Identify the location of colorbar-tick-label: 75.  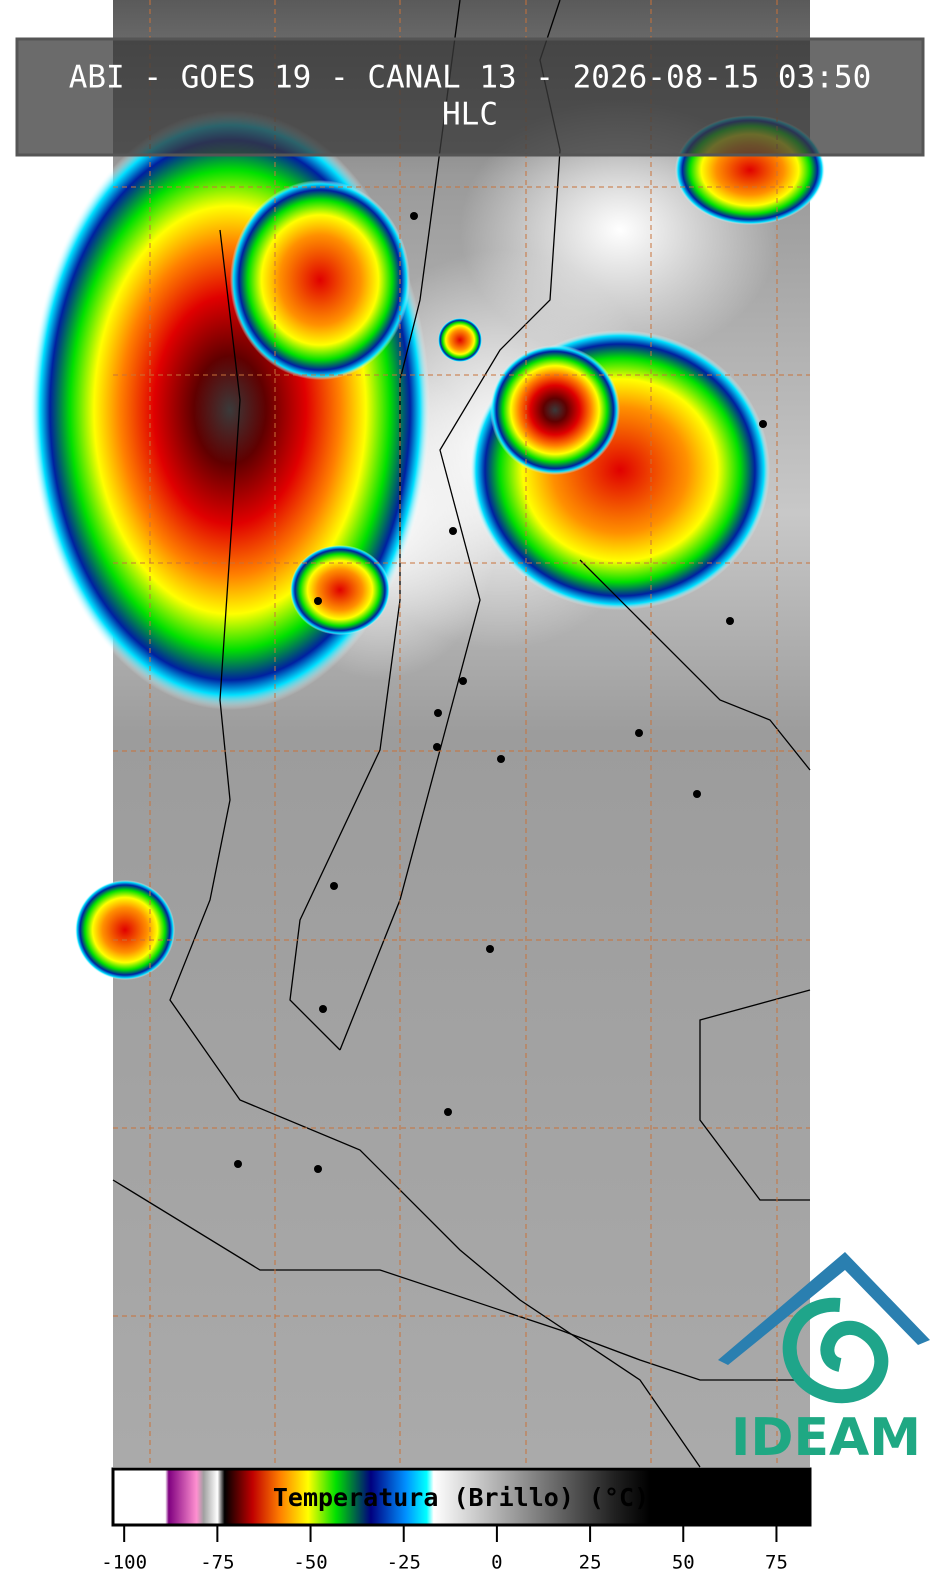
(776, 1563).